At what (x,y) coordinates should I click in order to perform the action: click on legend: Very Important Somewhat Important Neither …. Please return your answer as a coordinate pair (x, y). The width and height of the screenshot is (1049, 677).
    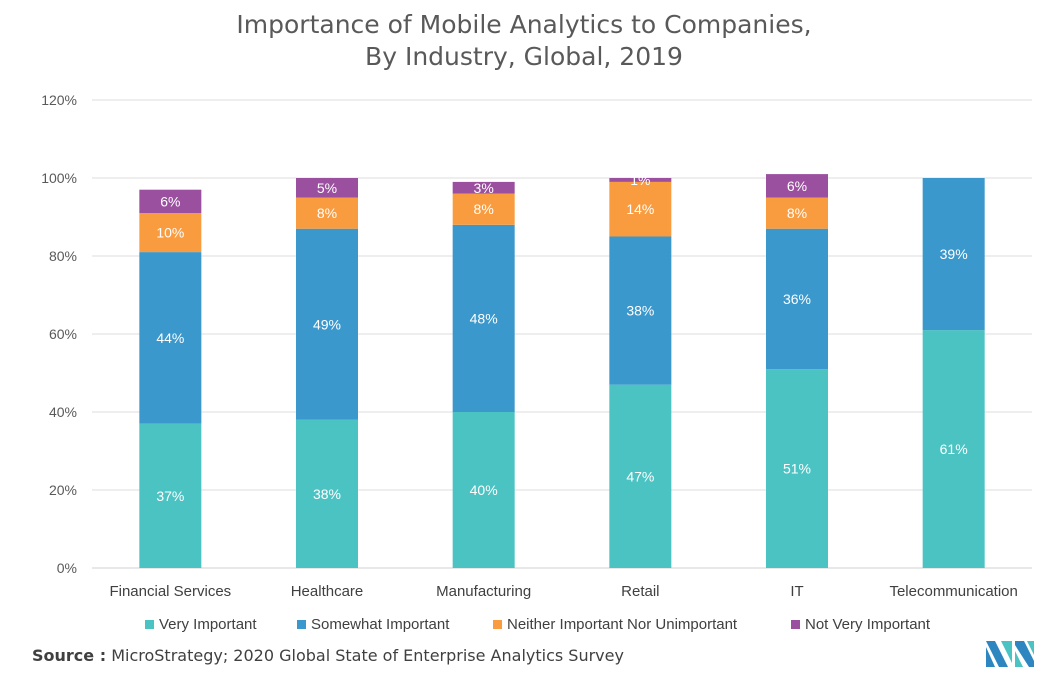
    Looking at the image, I should click on (538, 624).